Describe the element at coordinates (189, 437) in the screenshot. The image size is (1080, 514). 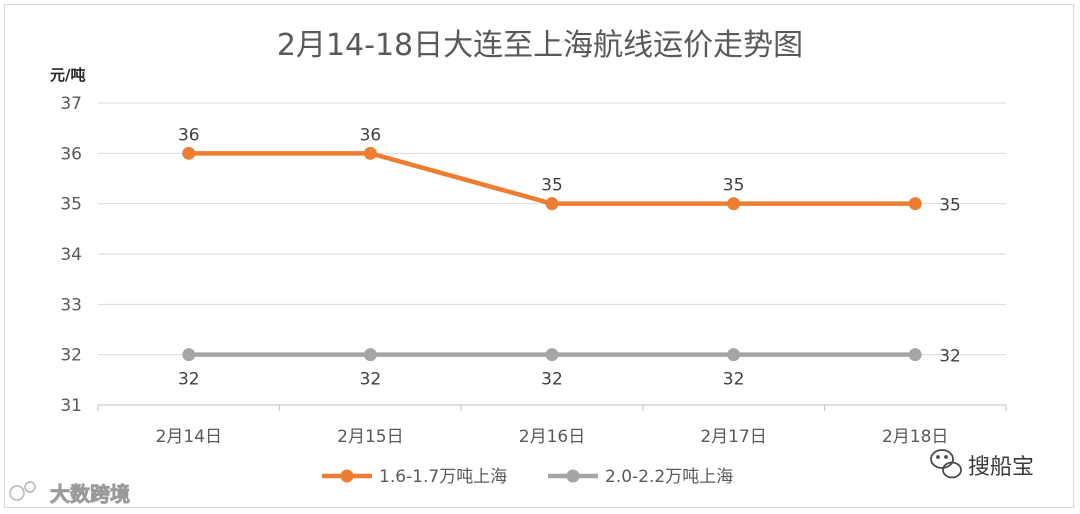
I see `x-tick-label: 2月14日` at that location.